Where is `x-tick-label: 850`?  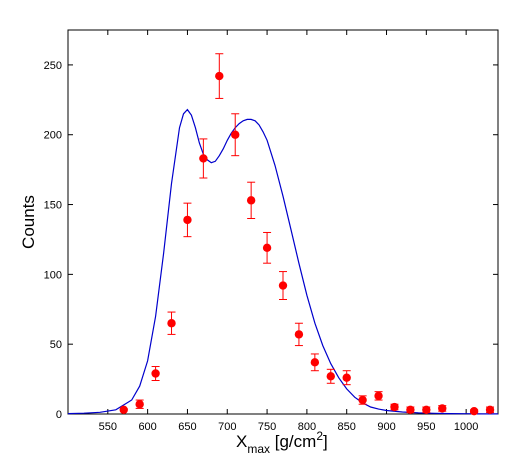
x-tick-label: 850 is located at coordinates (347, 427).